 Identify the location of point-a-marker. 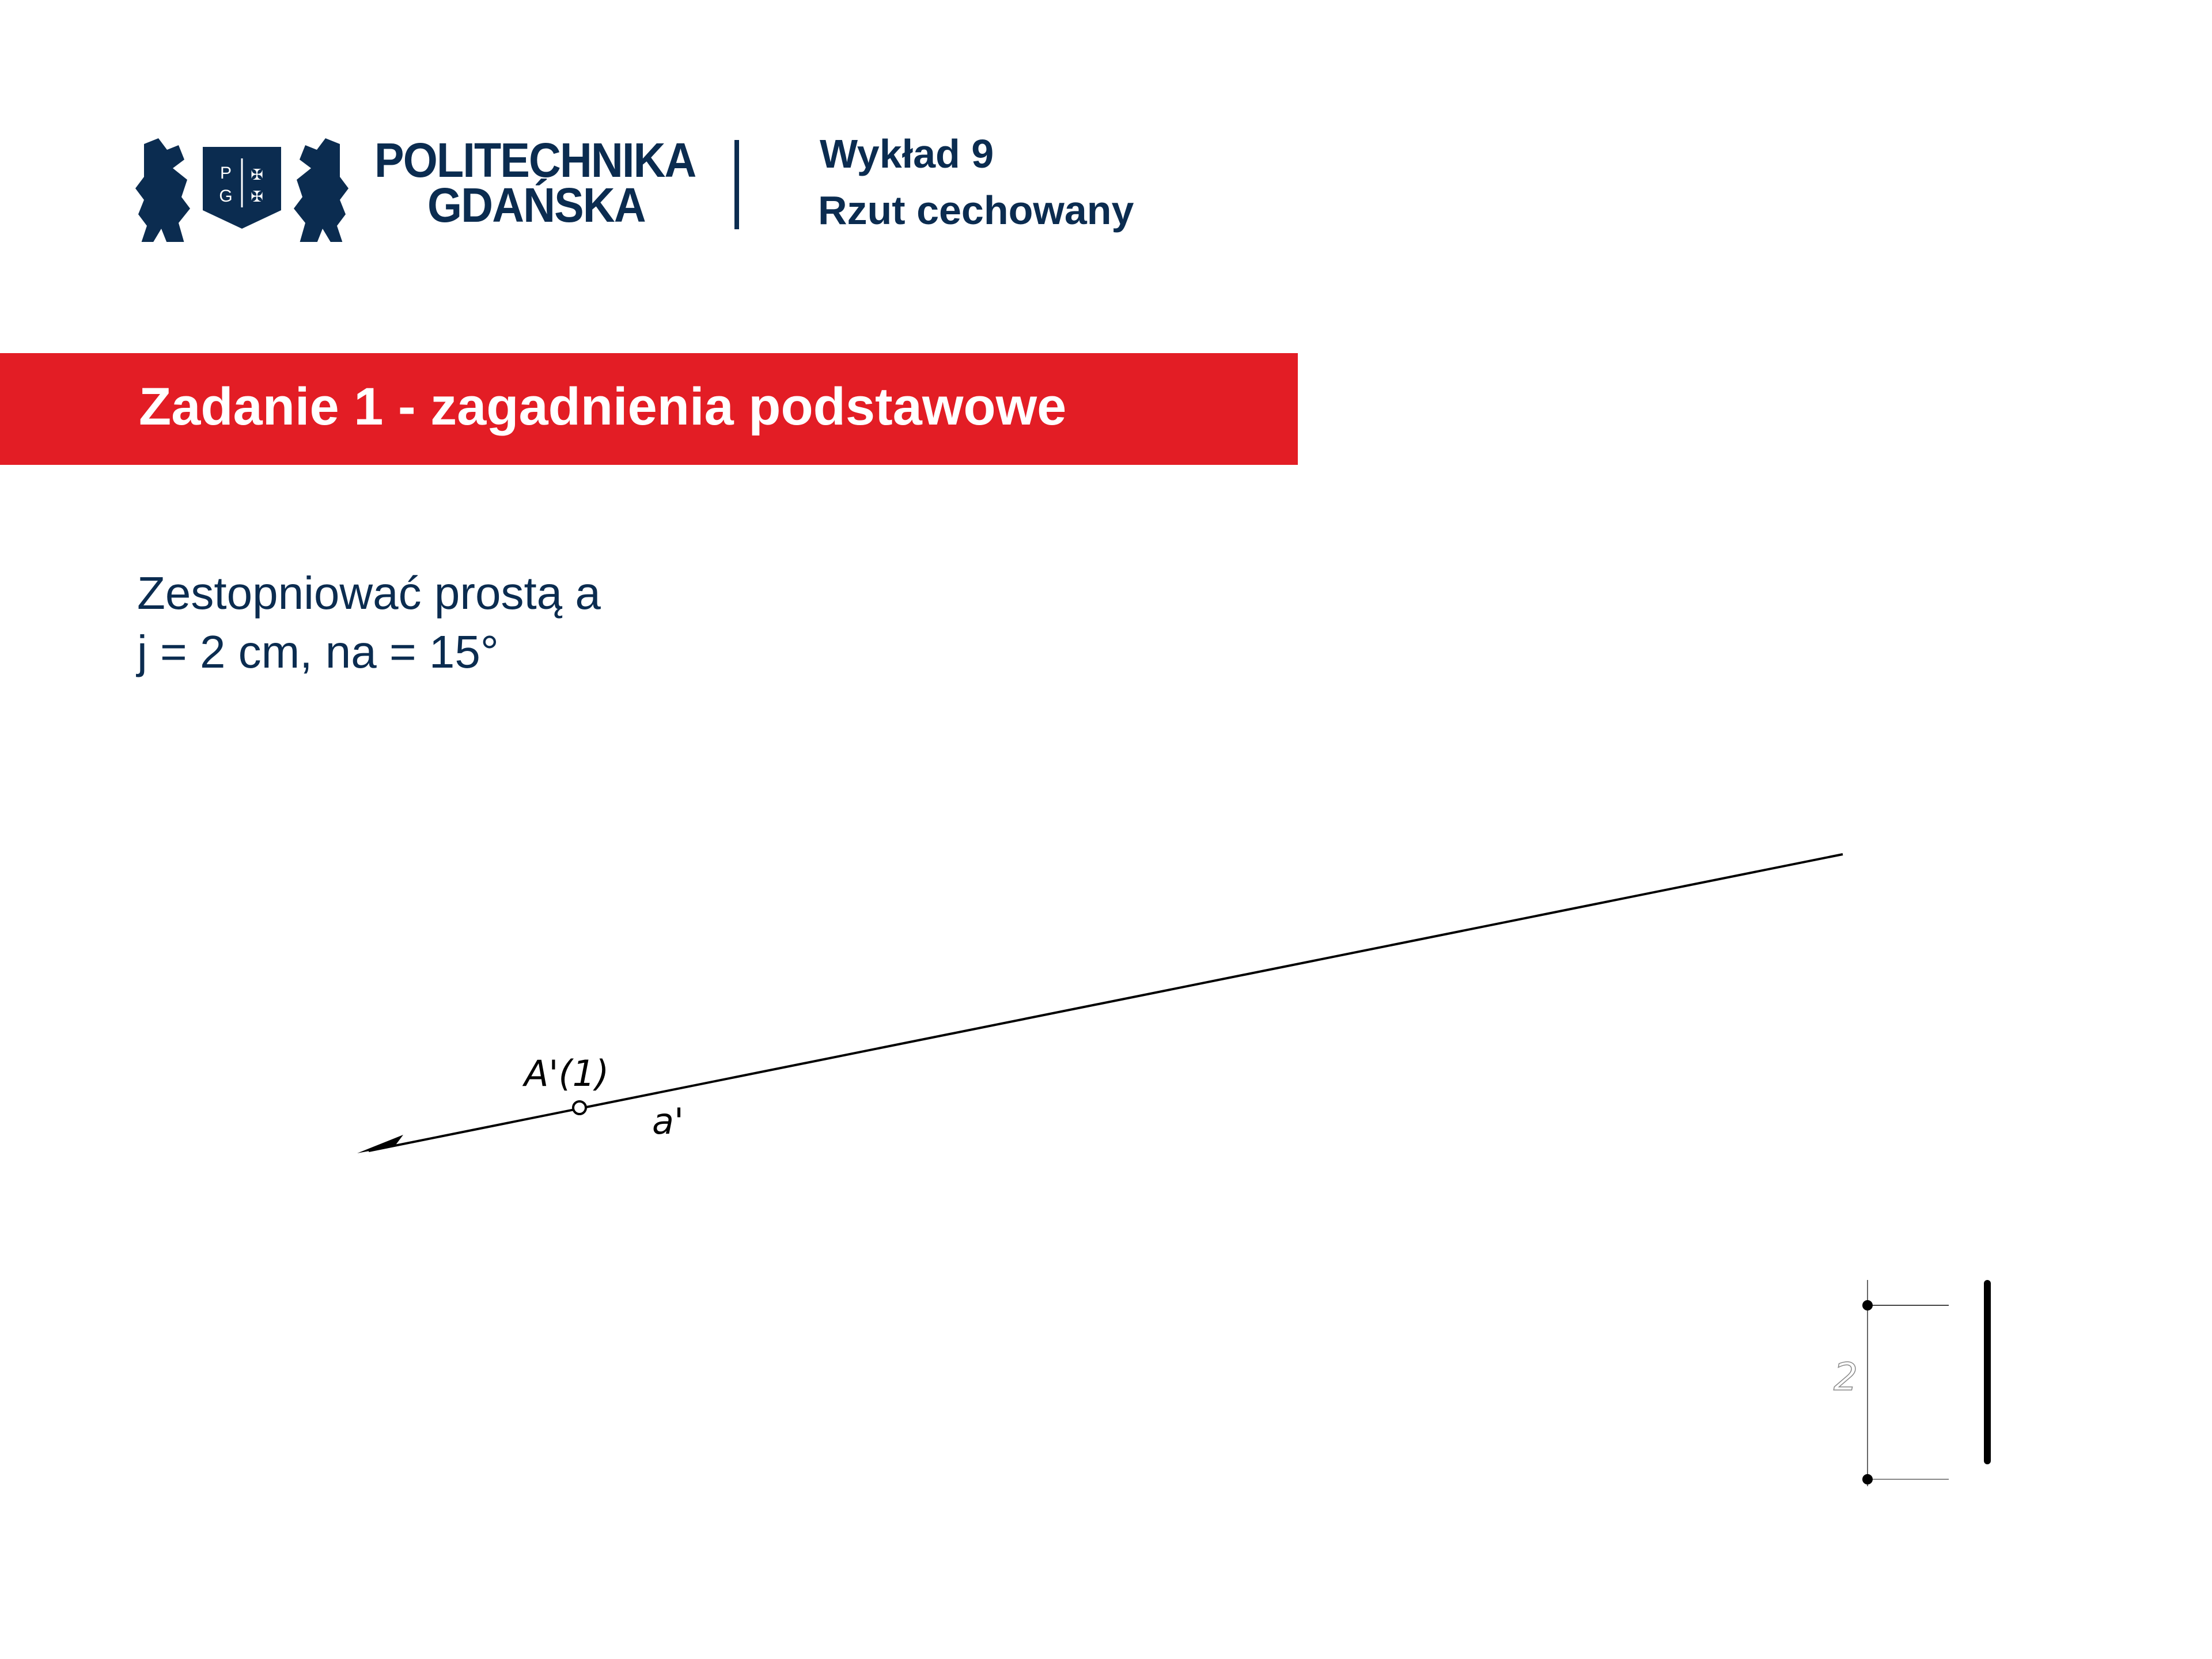
(579, 1107).